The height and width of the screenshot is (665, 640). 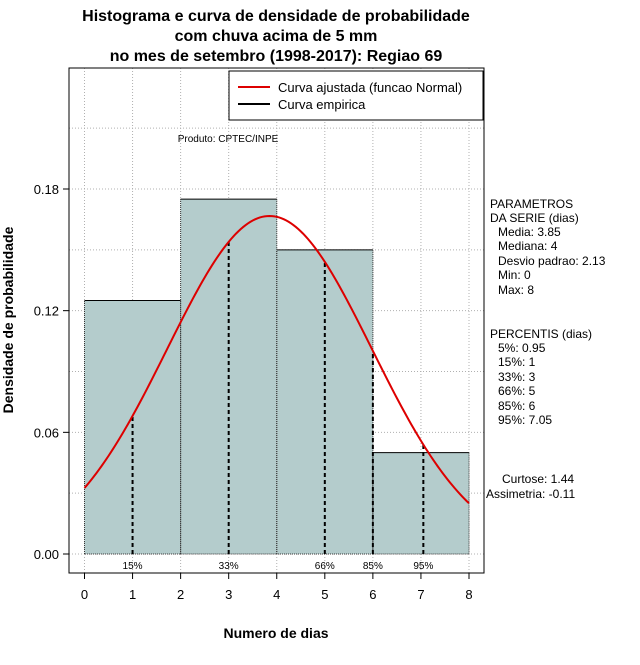 What do you see at coordinates (46, 554) in the screenshot?
I see `y-tick-label: 0.00` at bounding box center [46, 554].